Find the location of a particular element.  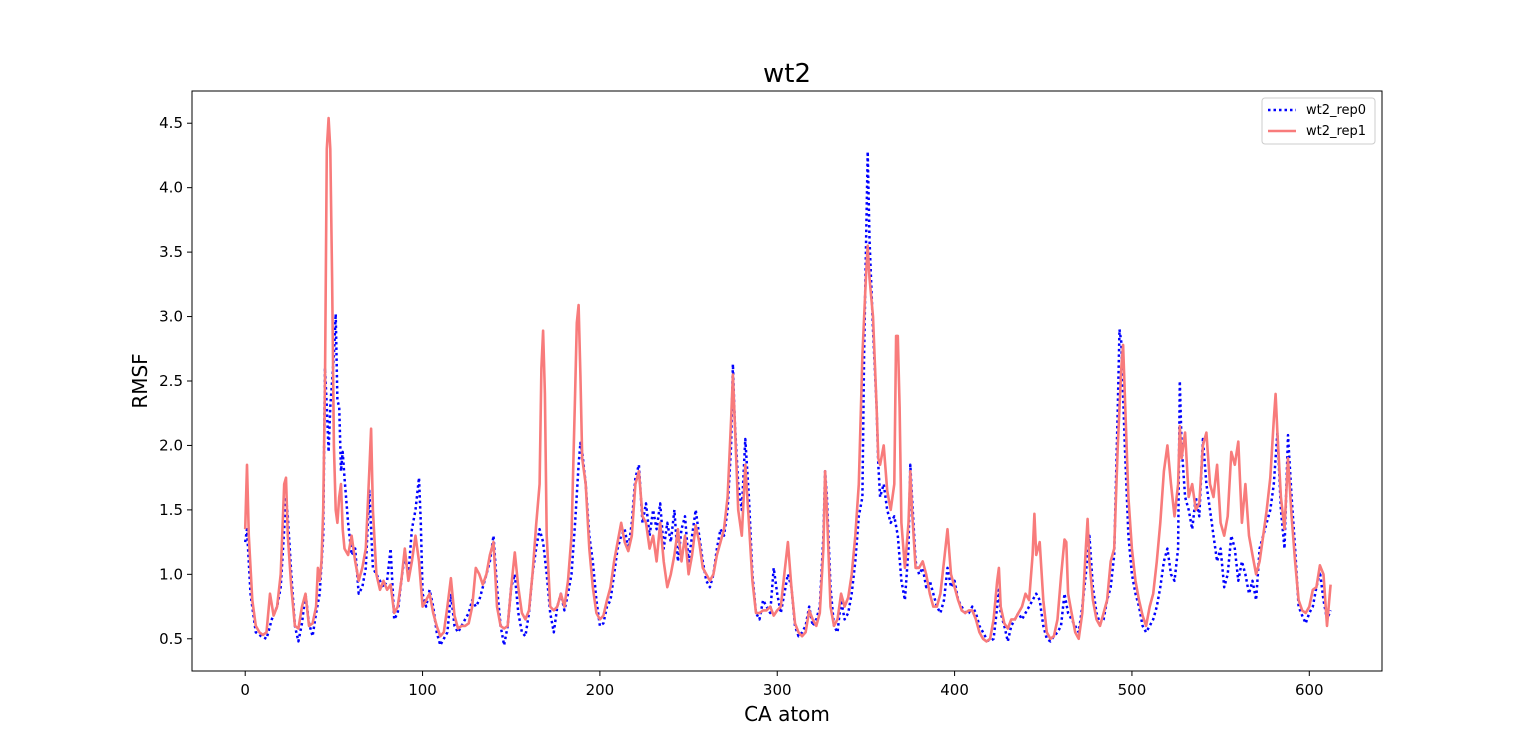

y-tick-label: 3.0 is located at coordinates (171, 317).